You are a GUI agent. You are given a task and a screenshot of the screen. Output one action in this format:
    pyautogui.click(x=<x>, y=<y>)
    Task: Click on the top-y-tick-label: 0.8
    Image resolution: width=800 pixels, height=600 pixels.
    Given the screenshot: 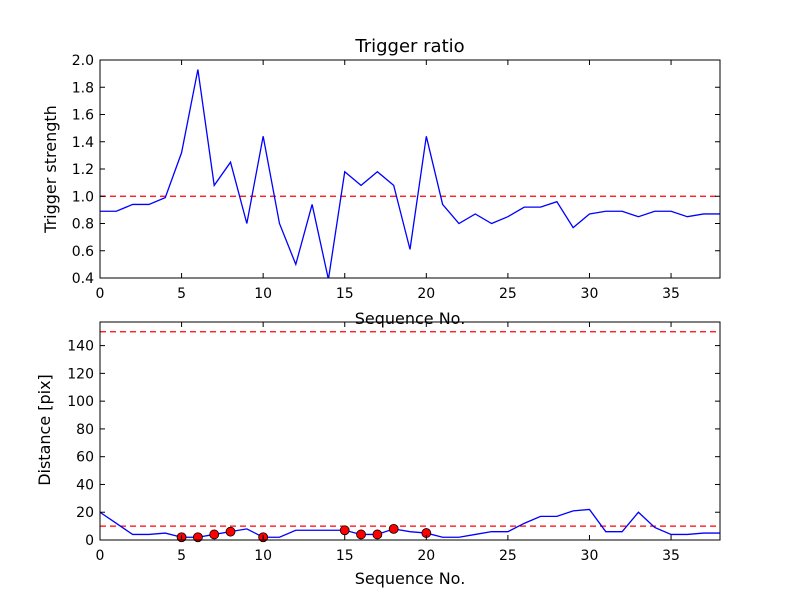 What is the action you would take?
    pyautogui.click(x=83, y=225)
    